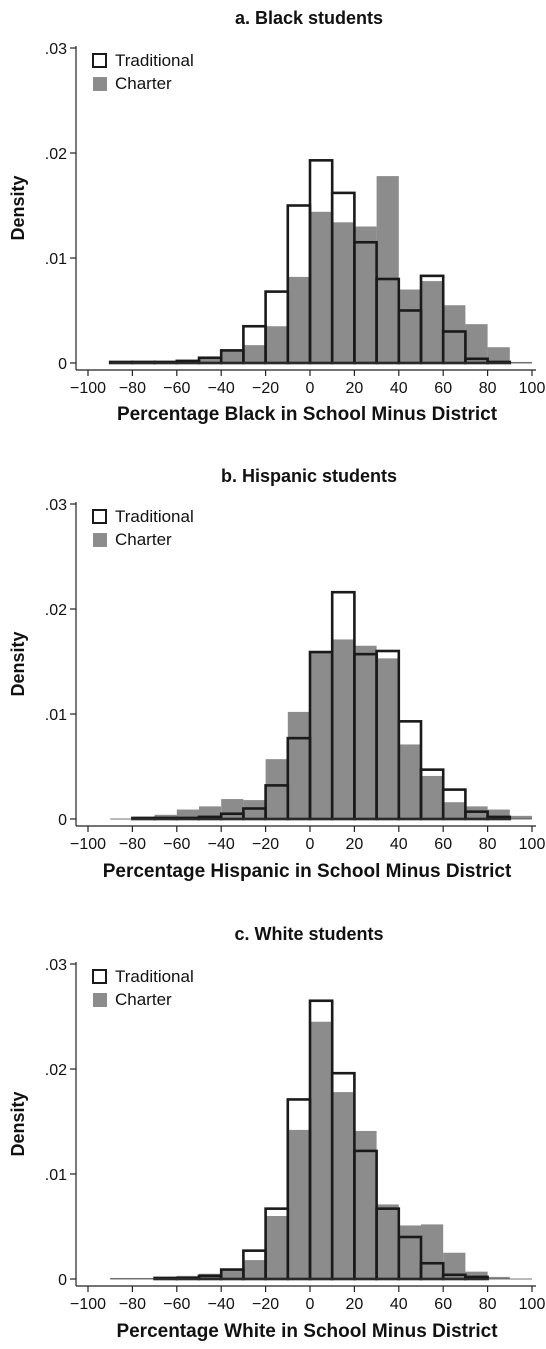  Describe the element at coordinates (308, 934) in the screenshot. I see `chart-title: c. White students` at that location.